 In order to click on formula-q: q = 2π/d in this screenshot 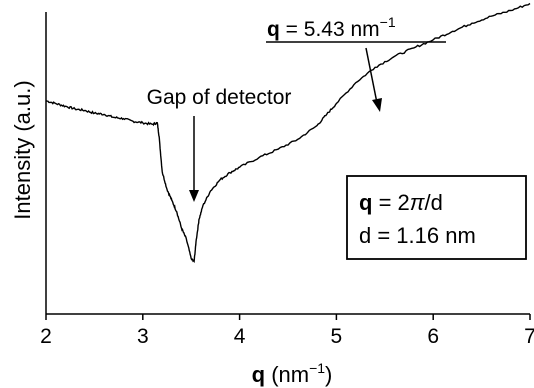, I will do `click(401, 202)`.